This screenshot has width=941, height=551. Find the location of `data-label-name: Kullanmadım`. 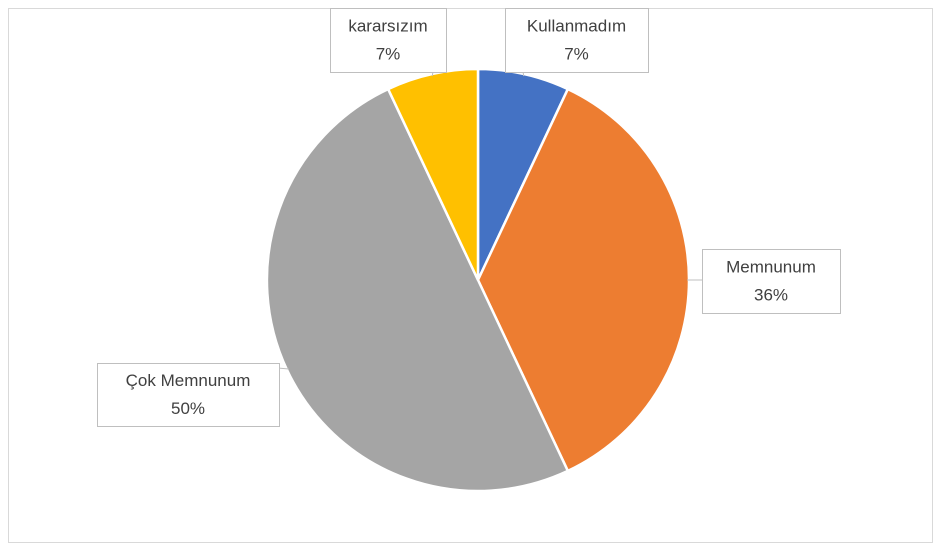

data-label-name: Kullanmadım is located at coordinates (576, 25).